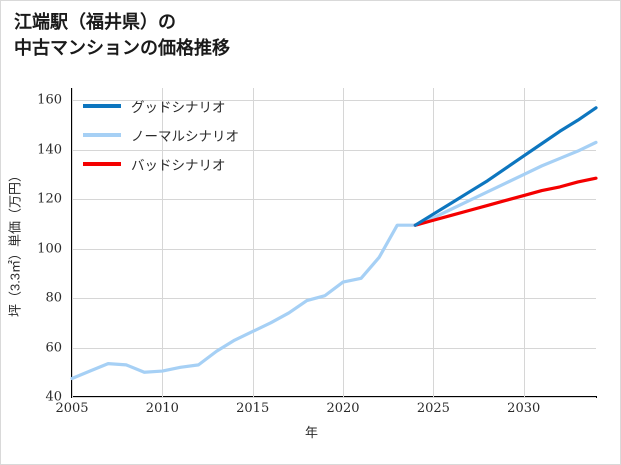  What do you see at coordinates (49, 249) in the screenshot?
I see `y-tick-label: 100` at bounding box center [49, 249].